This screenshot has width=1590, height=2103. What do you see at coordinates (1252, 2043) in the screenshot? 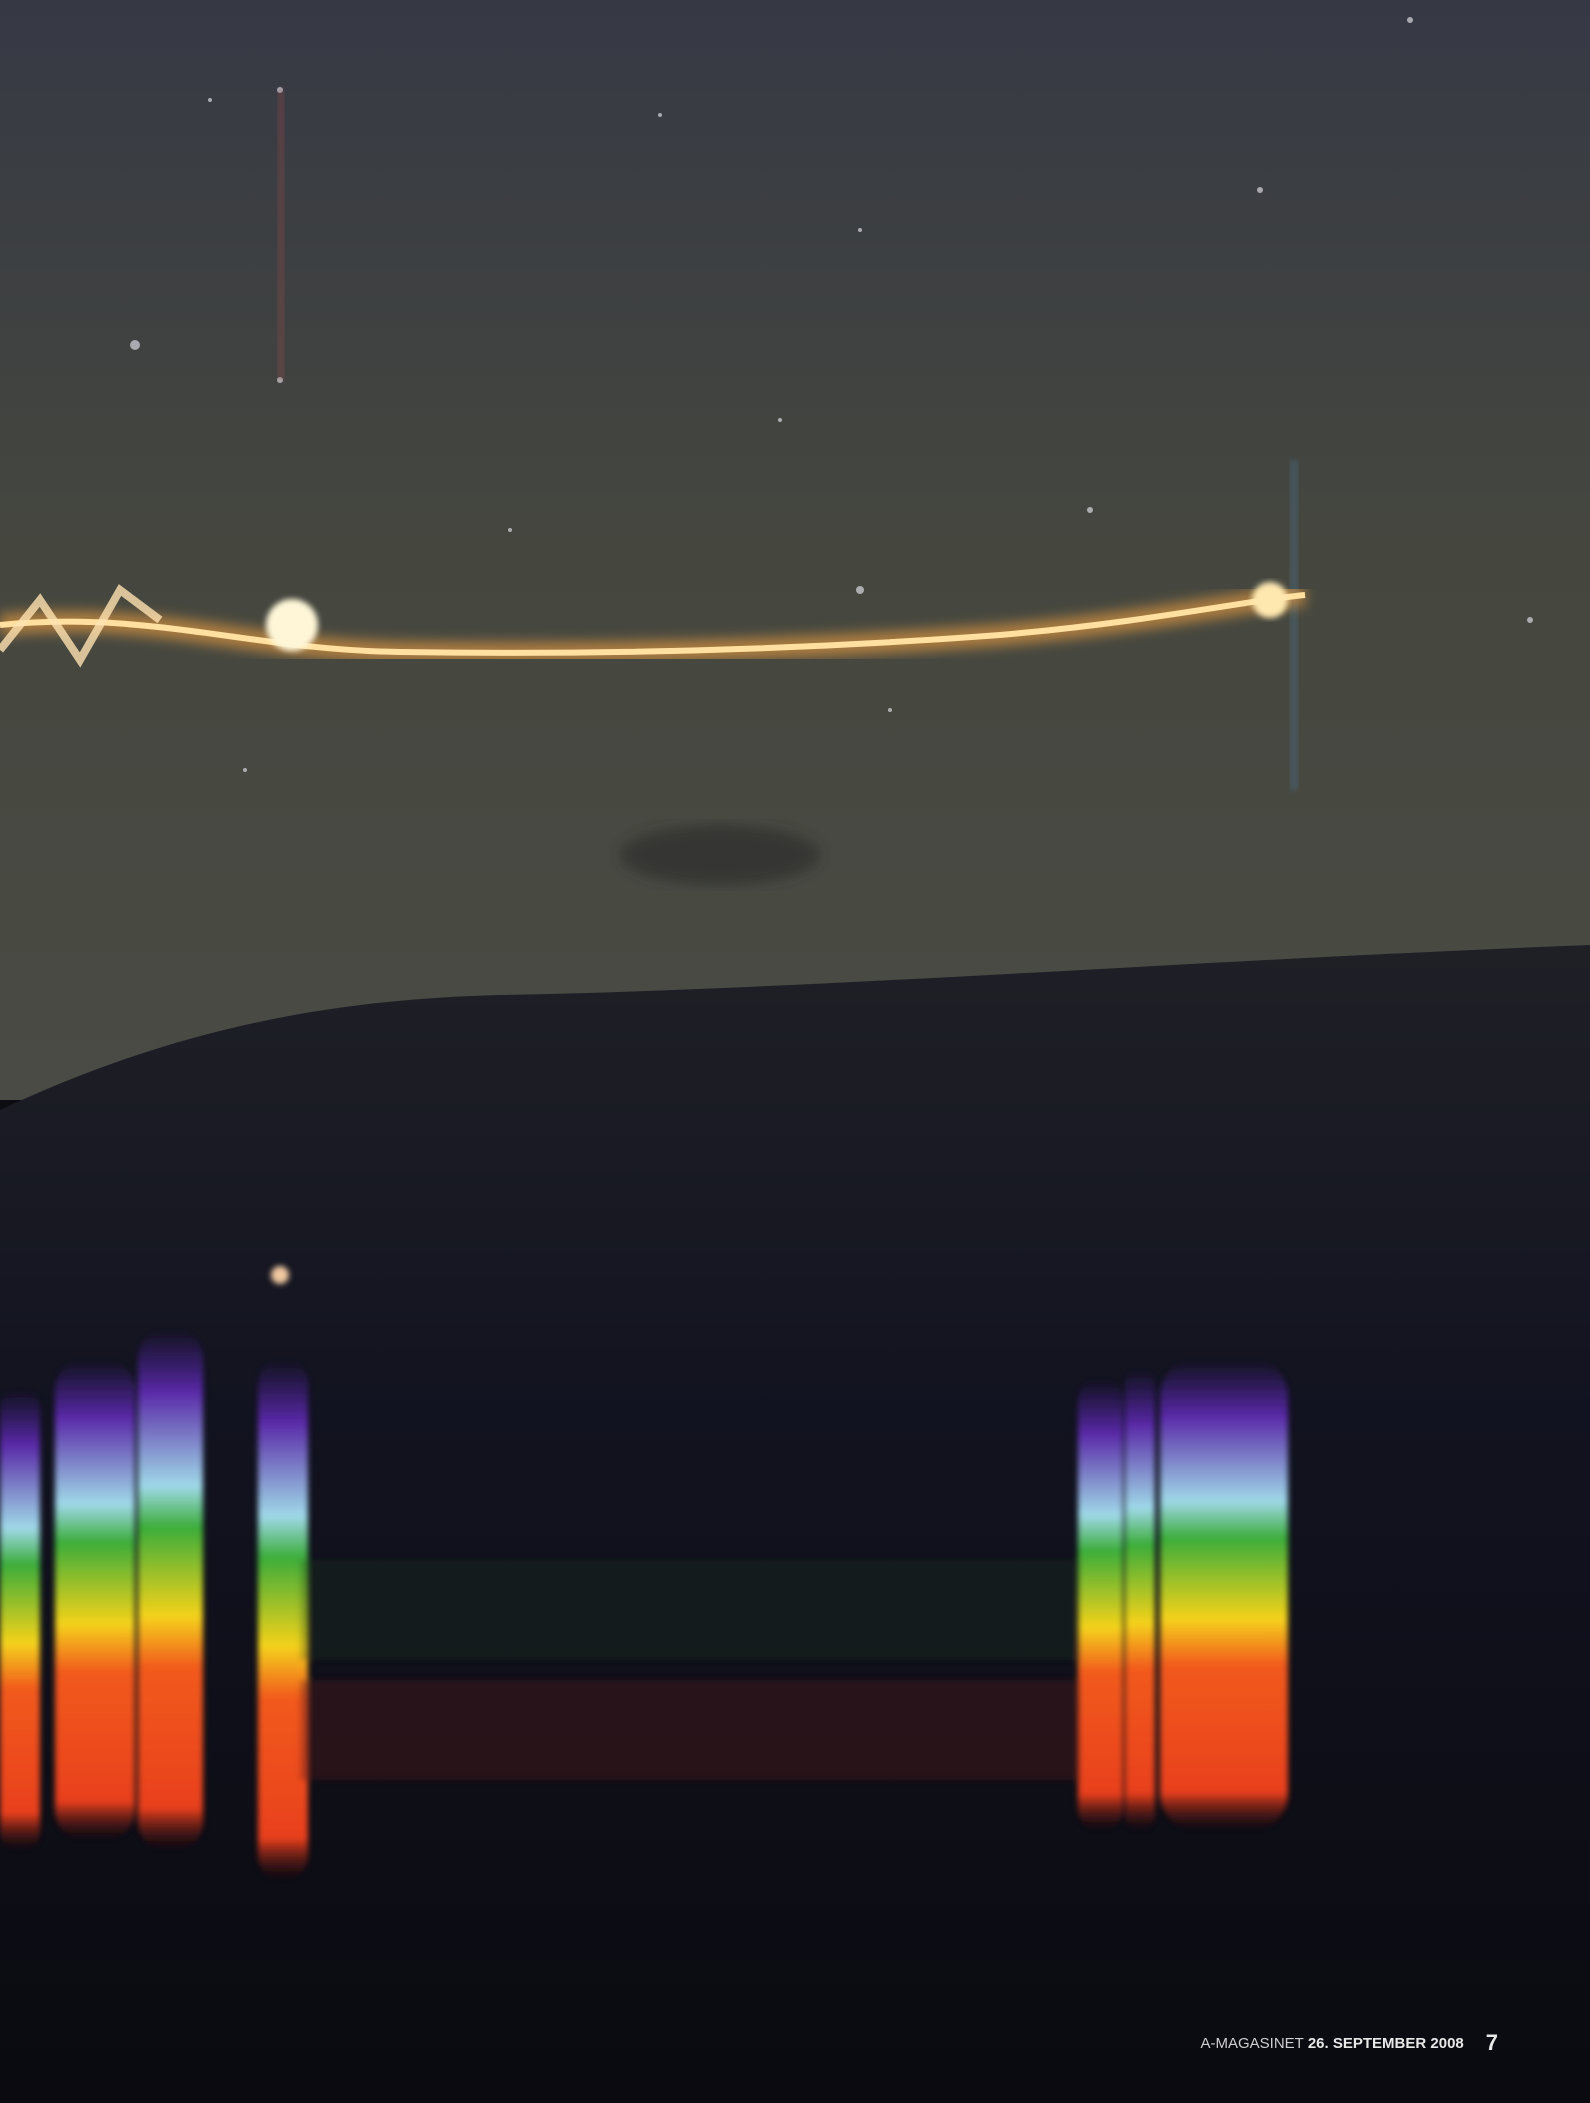
I see `publication: A-MAGASINET` at bounding box center [1252, 2043].